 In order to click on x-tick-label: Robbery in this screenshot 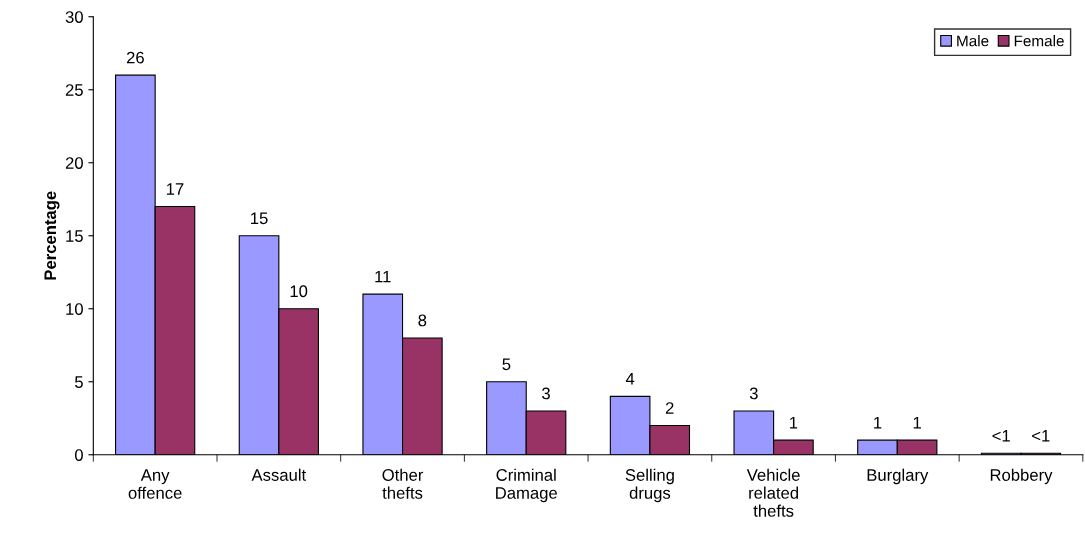, I will do `click(1021, 476)`.